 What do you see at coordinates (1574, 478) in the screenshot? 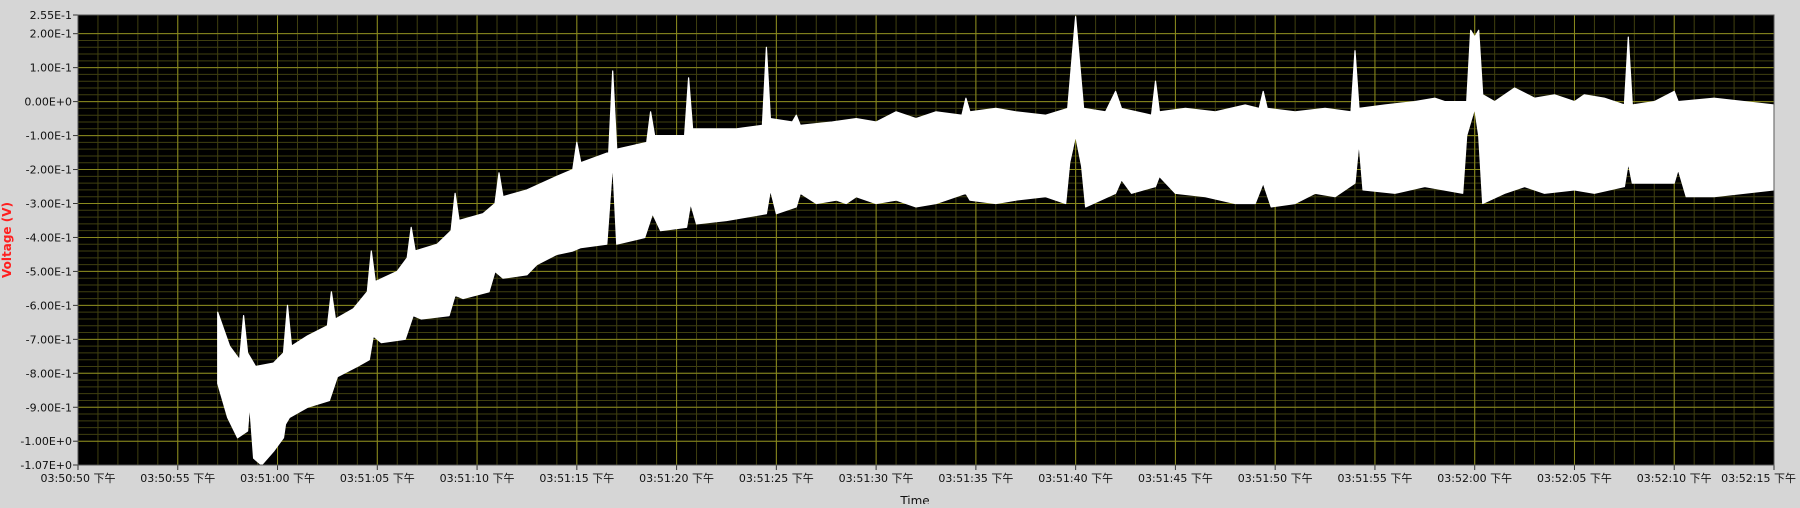
I see `x-tick-label: 03:52:05 下午` at bounding box center [1574, 478].